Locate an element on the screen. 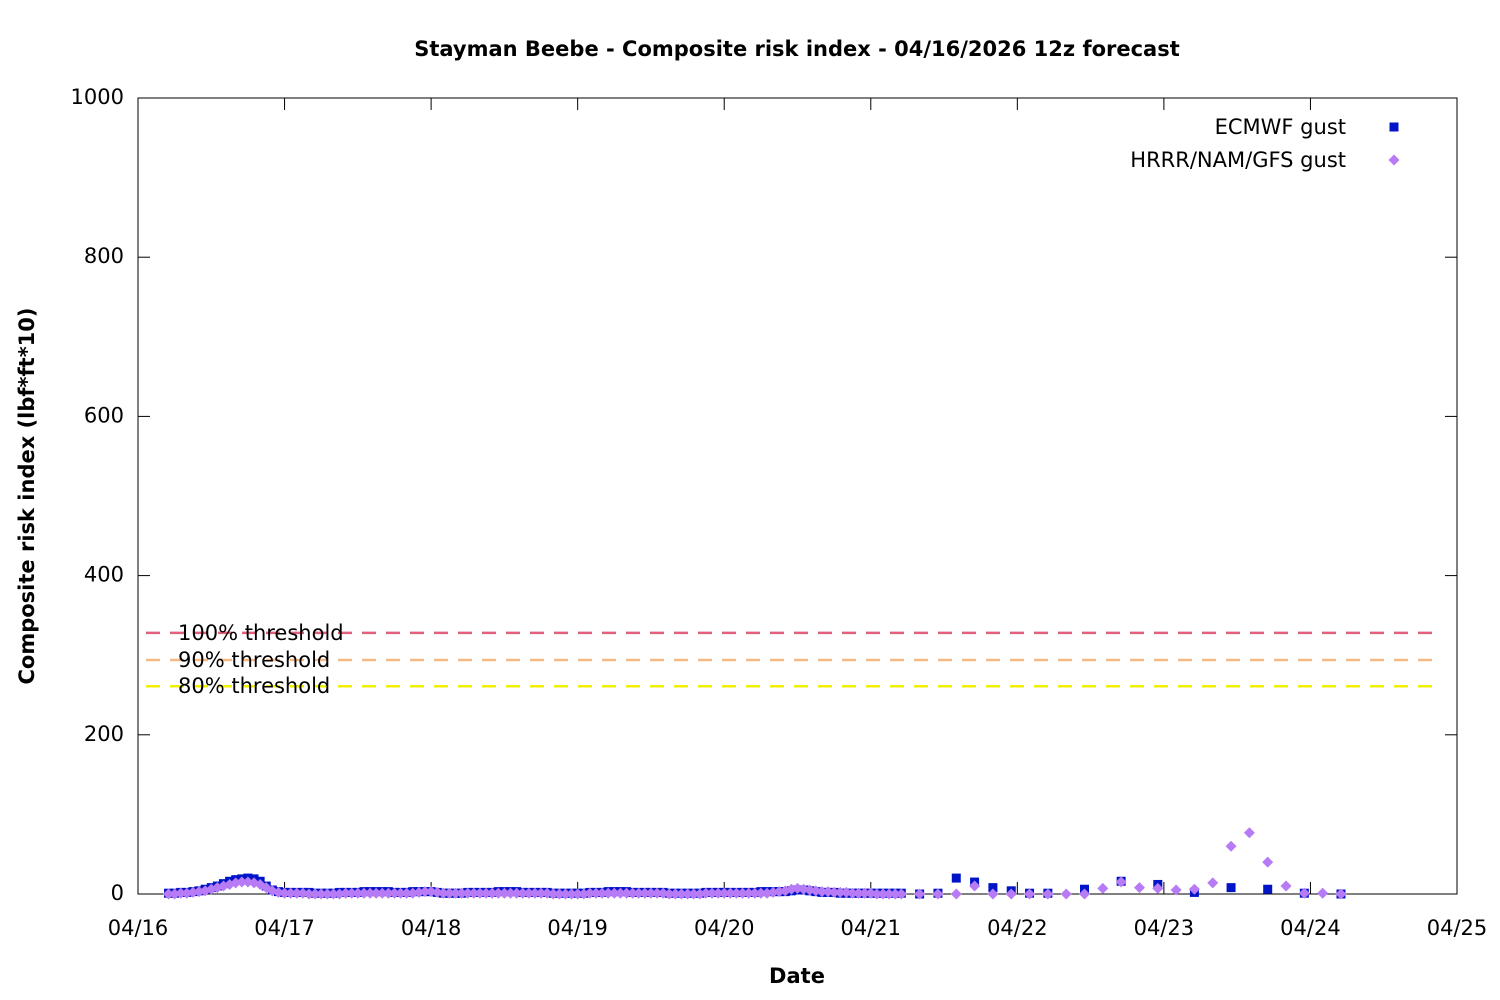 This screenshot has width=1500, height=1000. legend-label: HRRR/NAM/GFS gust is located at coordinates (1238, 160).